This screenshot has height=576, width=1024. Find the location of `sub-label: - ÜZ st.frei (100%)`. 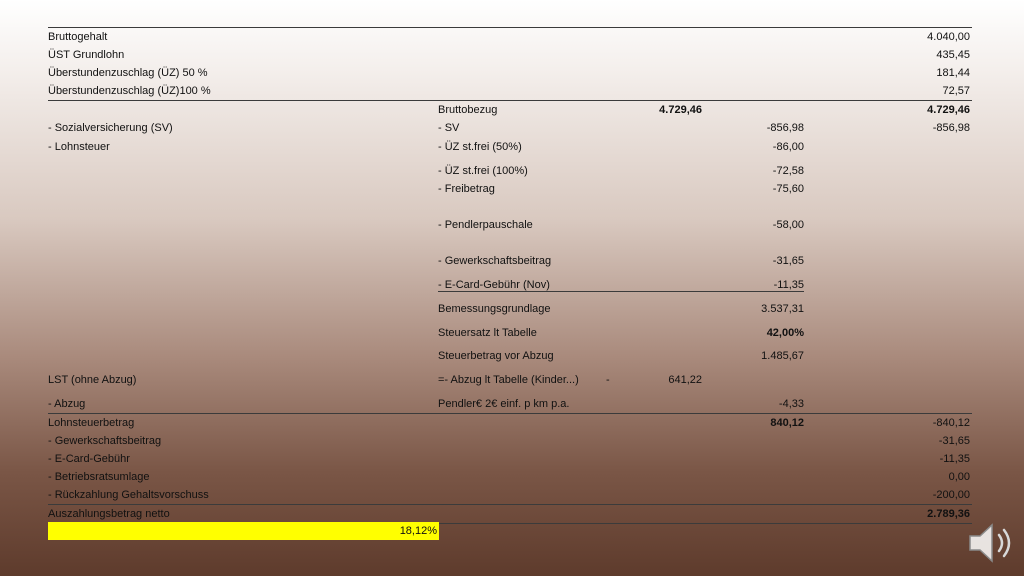

sub-label: - ÜZ st.frei (100%) is located at coordinates (483, 171).